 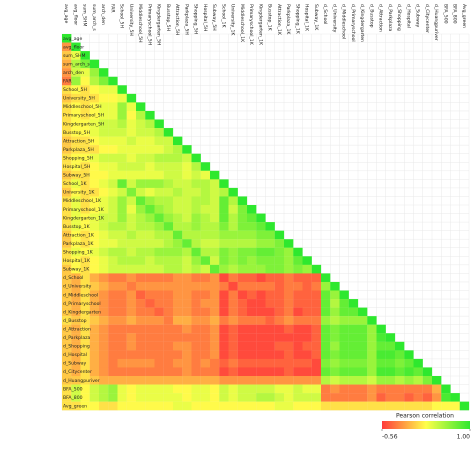 I want to click on column-label: Attraction_5H, so click(x=177, y=19).